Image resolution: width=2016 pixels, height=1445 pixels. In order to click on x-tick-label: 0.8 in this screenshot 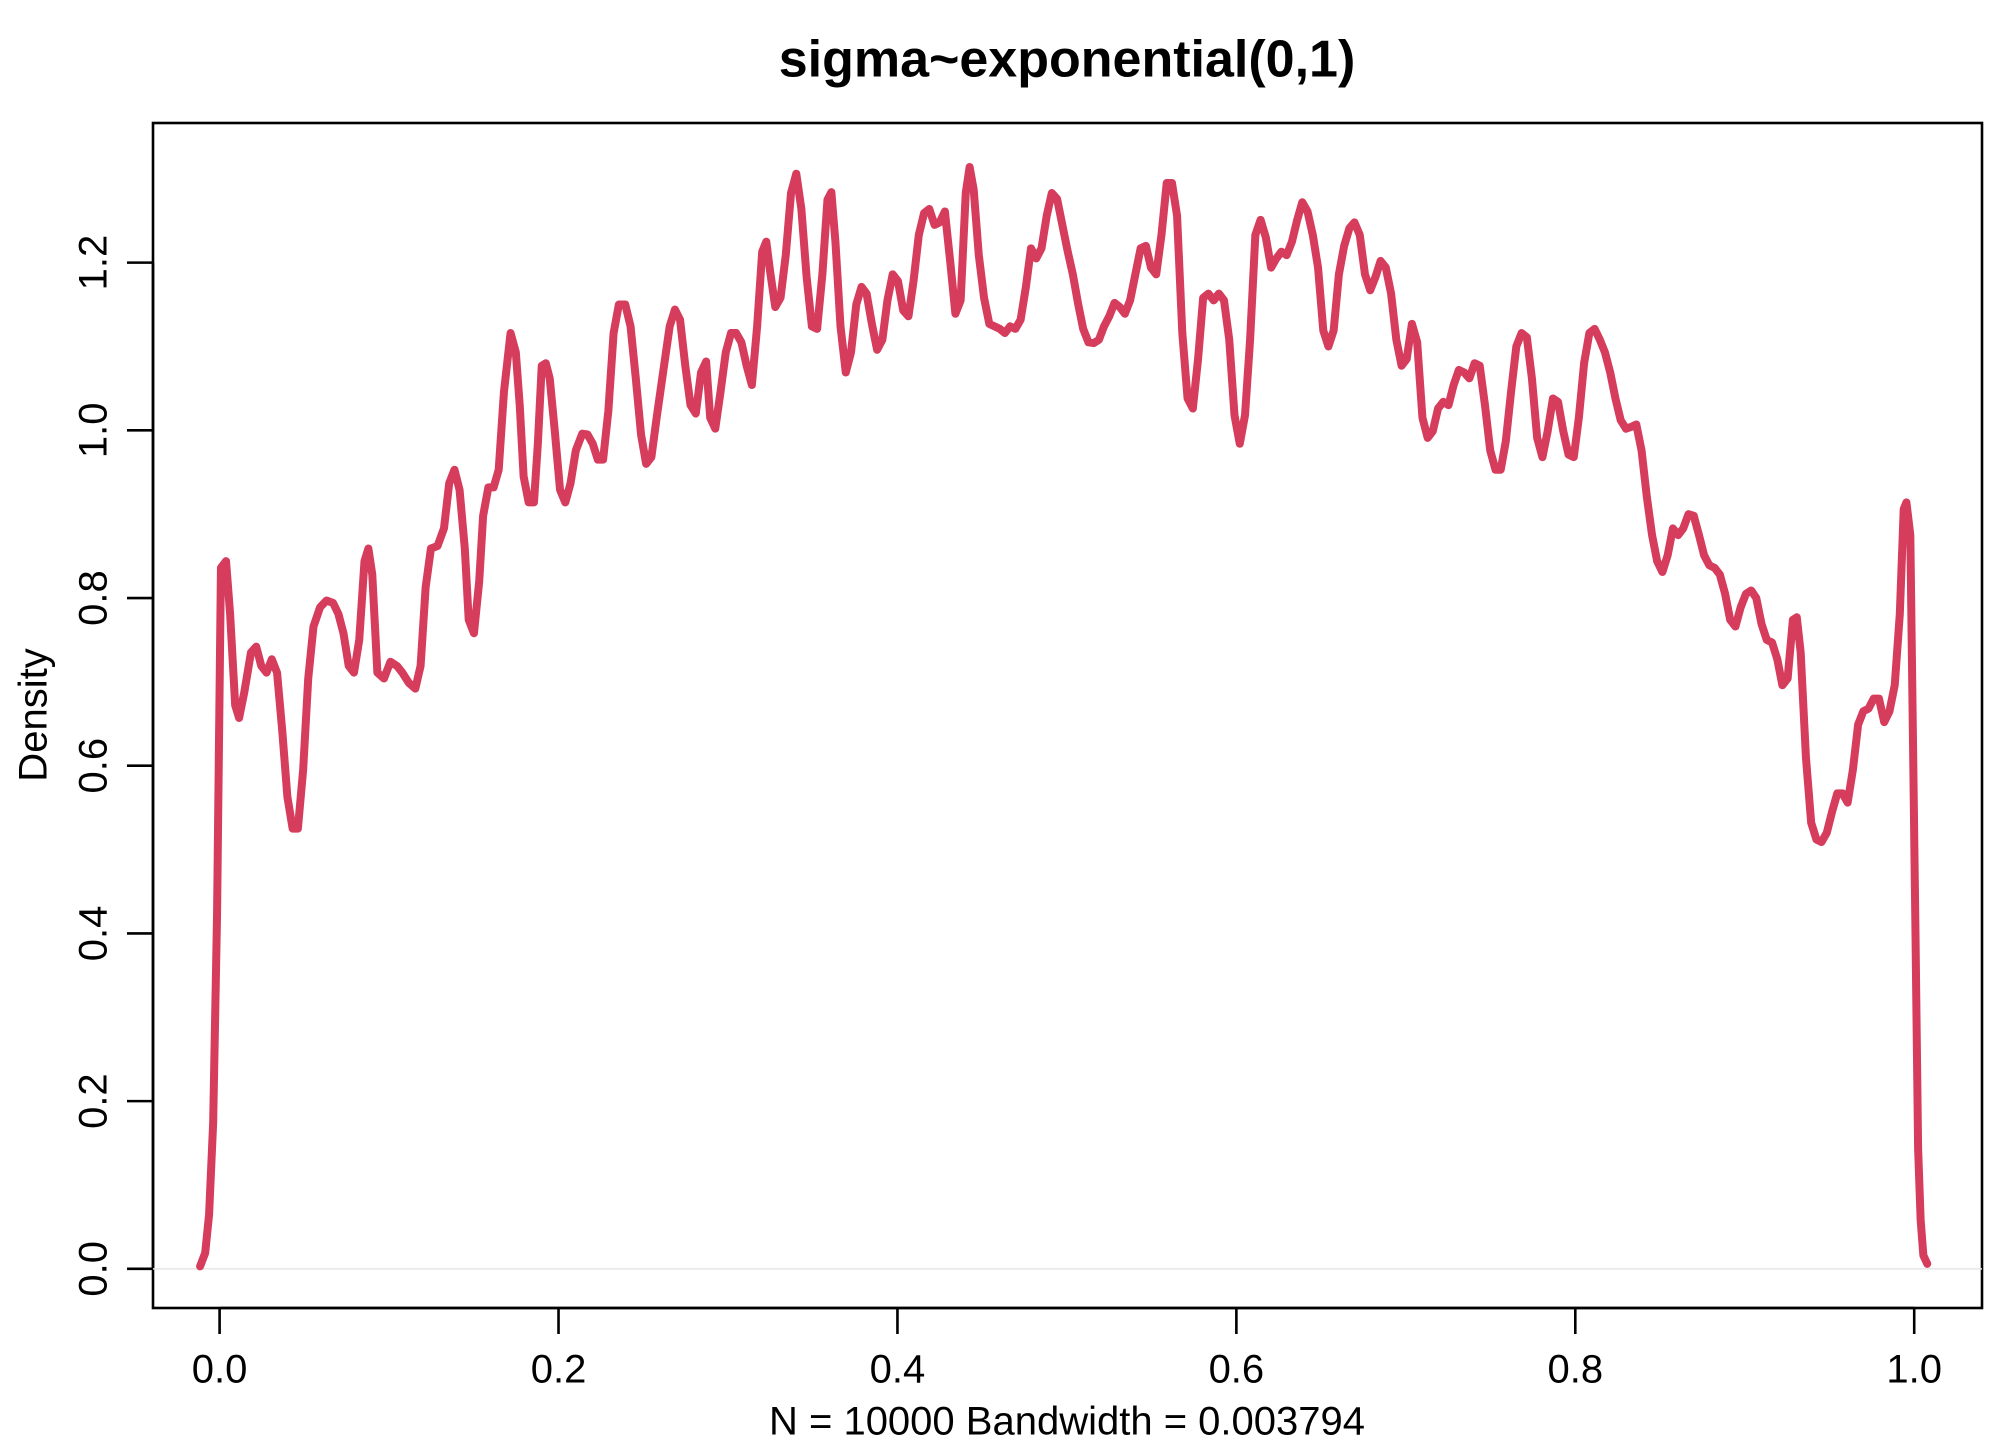, I will do `click(1575, 1370)`.